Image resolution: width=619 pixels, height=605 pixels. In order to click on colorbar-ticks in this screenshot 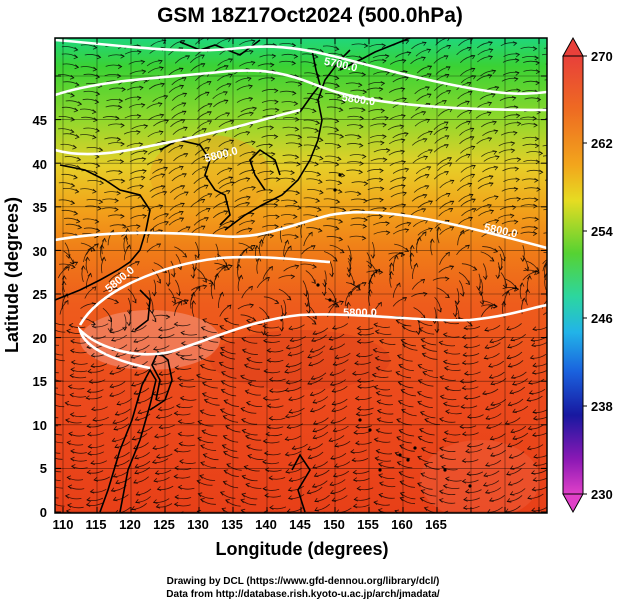, I will do `click(585, 275)`.